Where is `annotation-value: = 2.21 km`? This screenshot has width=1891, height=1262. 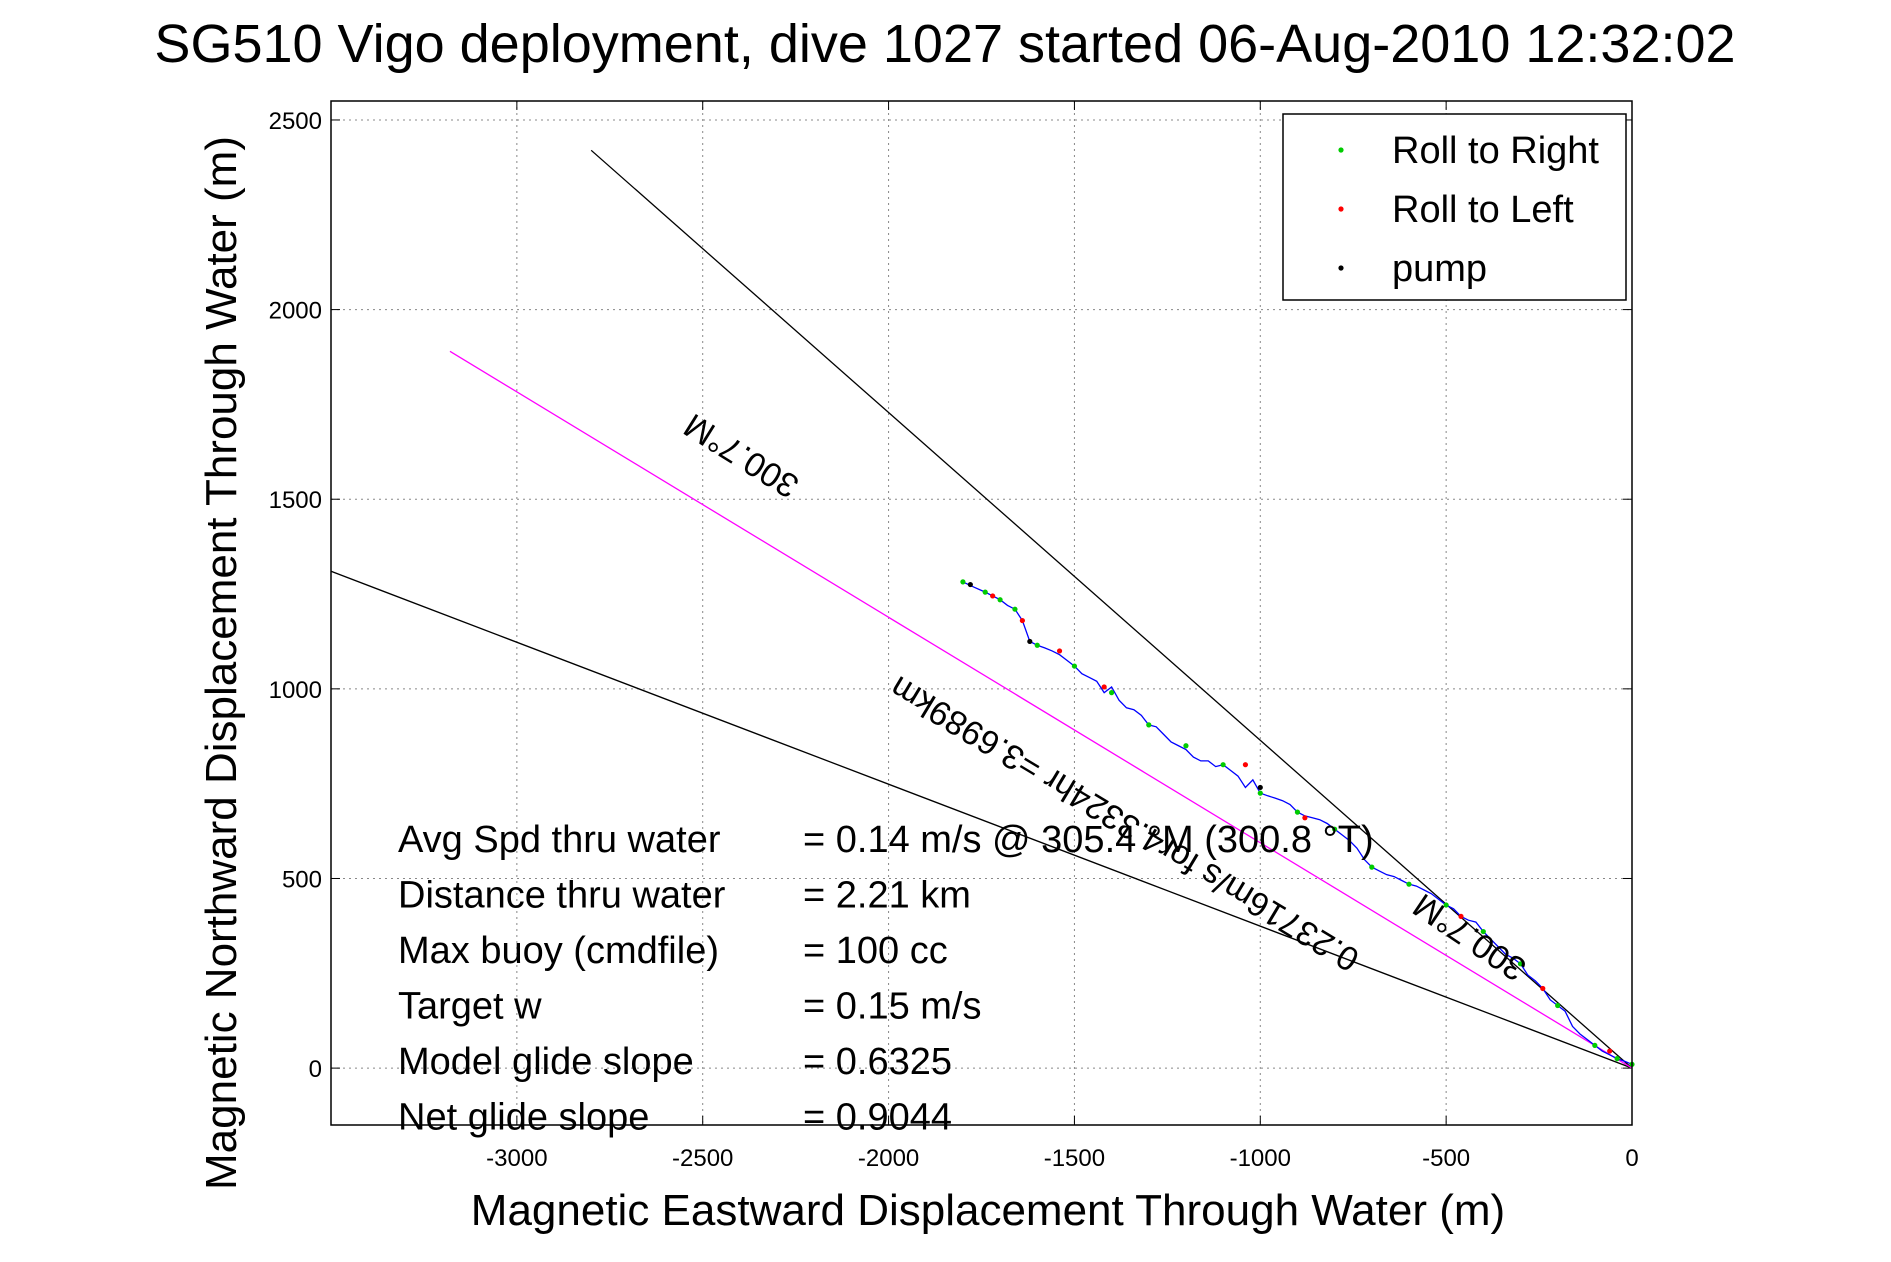
annotation-value: = 2.21 km is located at coordinates (887, 896).